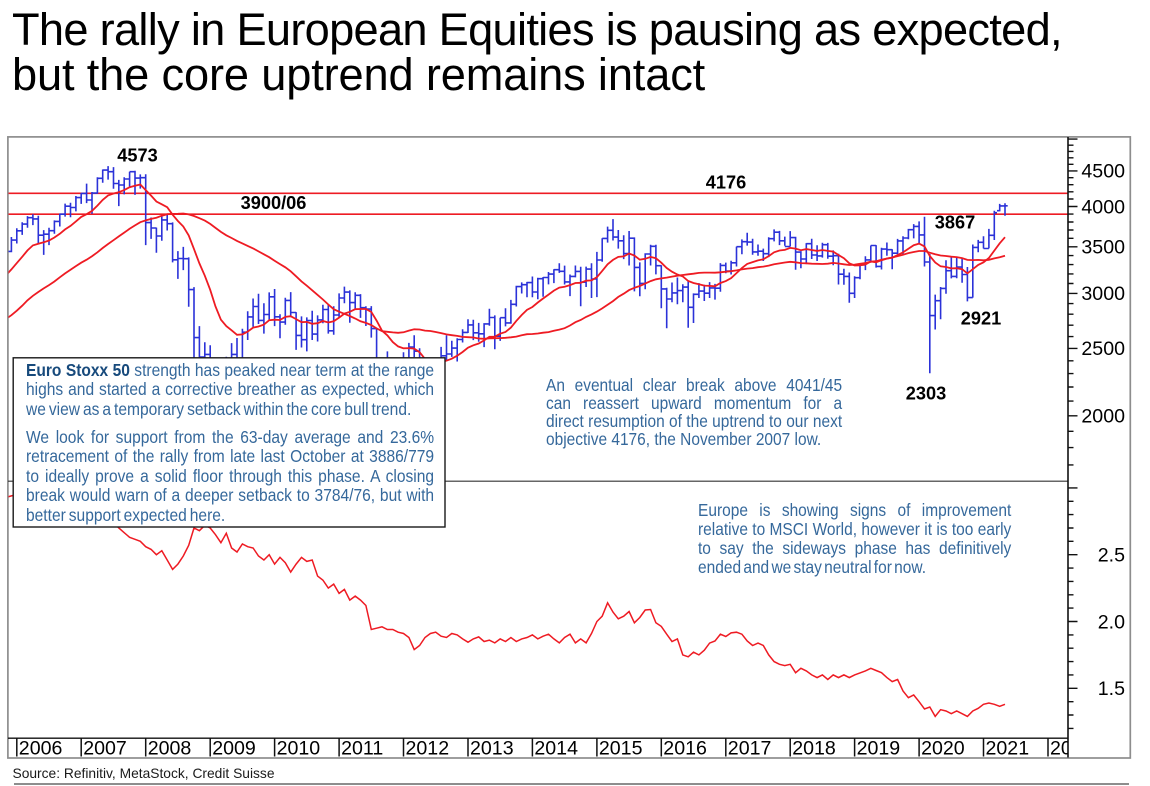  Describe the element at coordinates (362, 749) in the screenshot. I see `svg-text: 2011` at that location.